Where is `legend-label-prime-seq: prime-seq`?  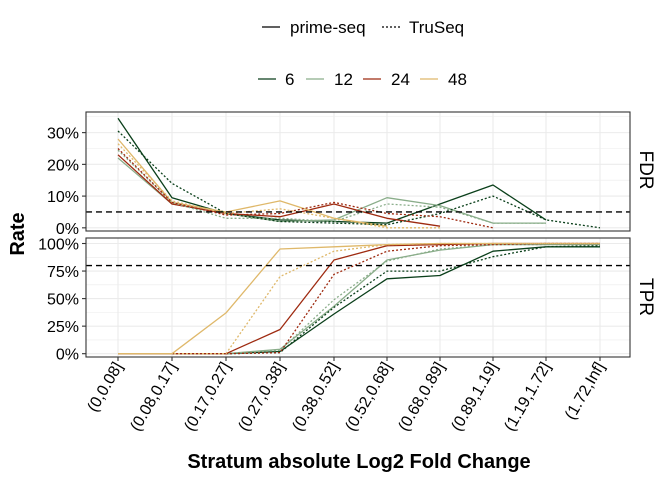 legend-label-prime-seq: prime-seq is located at coordinates (328, 27).